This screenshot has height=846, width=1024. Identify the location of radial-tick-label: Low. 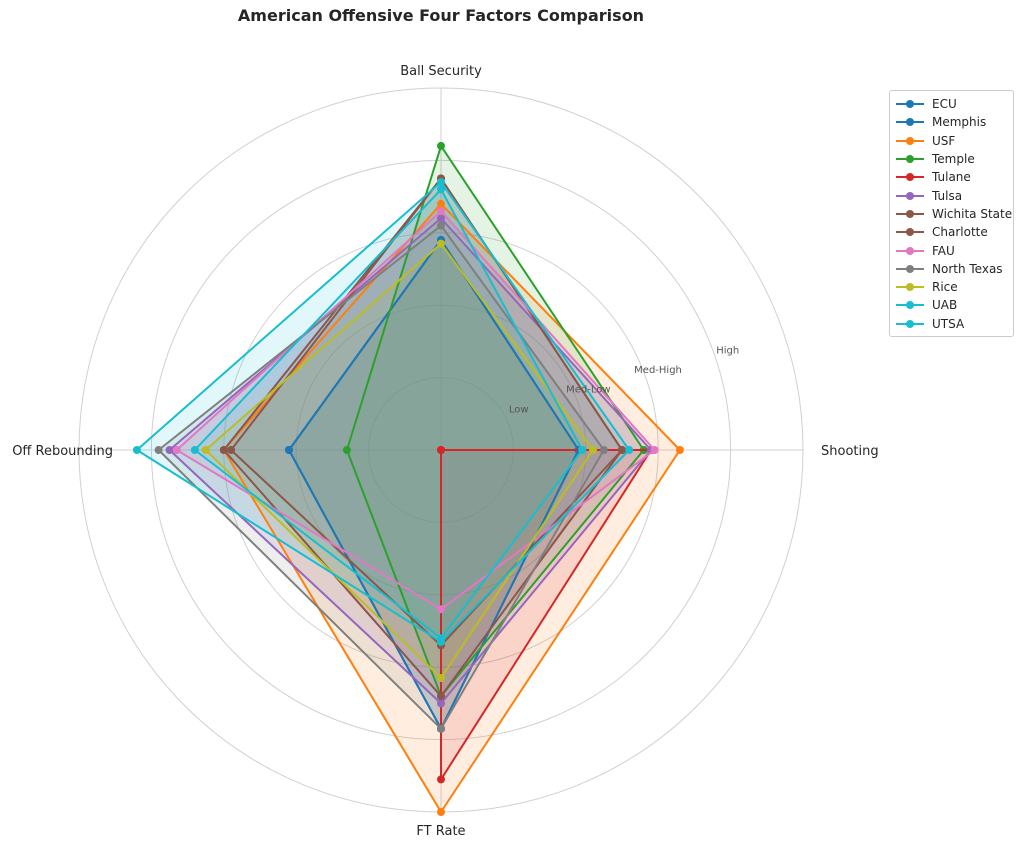
(519, 409).